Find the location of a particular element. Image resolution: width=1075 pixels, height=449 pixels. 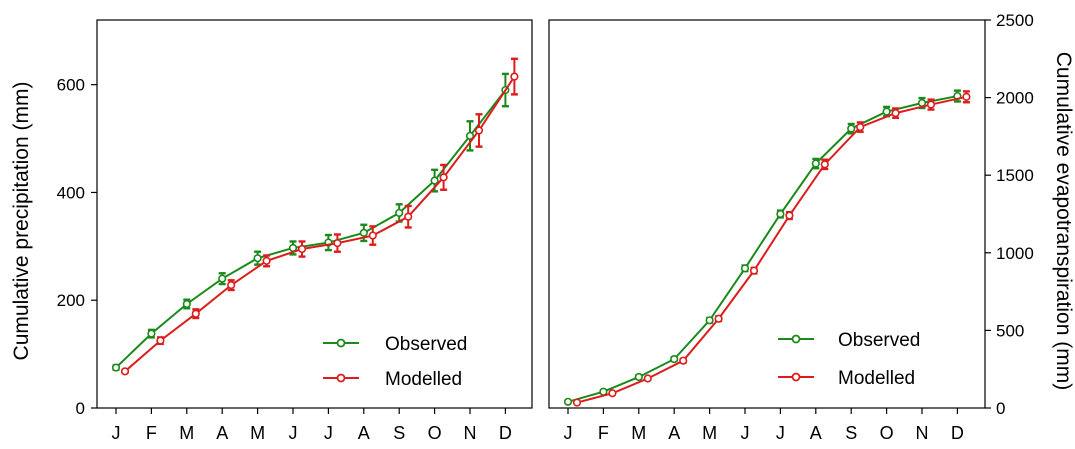

y-tick-label: 2000 is located at coordinates (1015, 98).